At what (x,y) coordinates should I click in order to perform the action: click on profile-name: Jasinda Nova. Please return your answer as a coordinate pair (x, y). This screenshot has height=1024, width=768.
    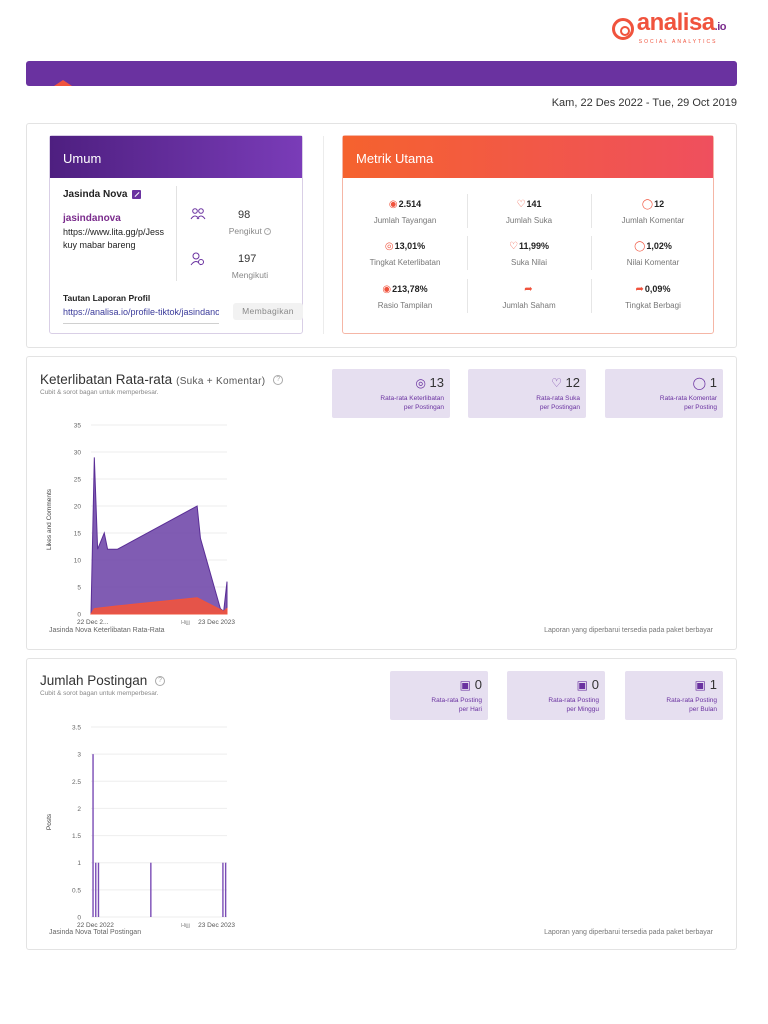
    Looking at the image, I should click on (95, 194).